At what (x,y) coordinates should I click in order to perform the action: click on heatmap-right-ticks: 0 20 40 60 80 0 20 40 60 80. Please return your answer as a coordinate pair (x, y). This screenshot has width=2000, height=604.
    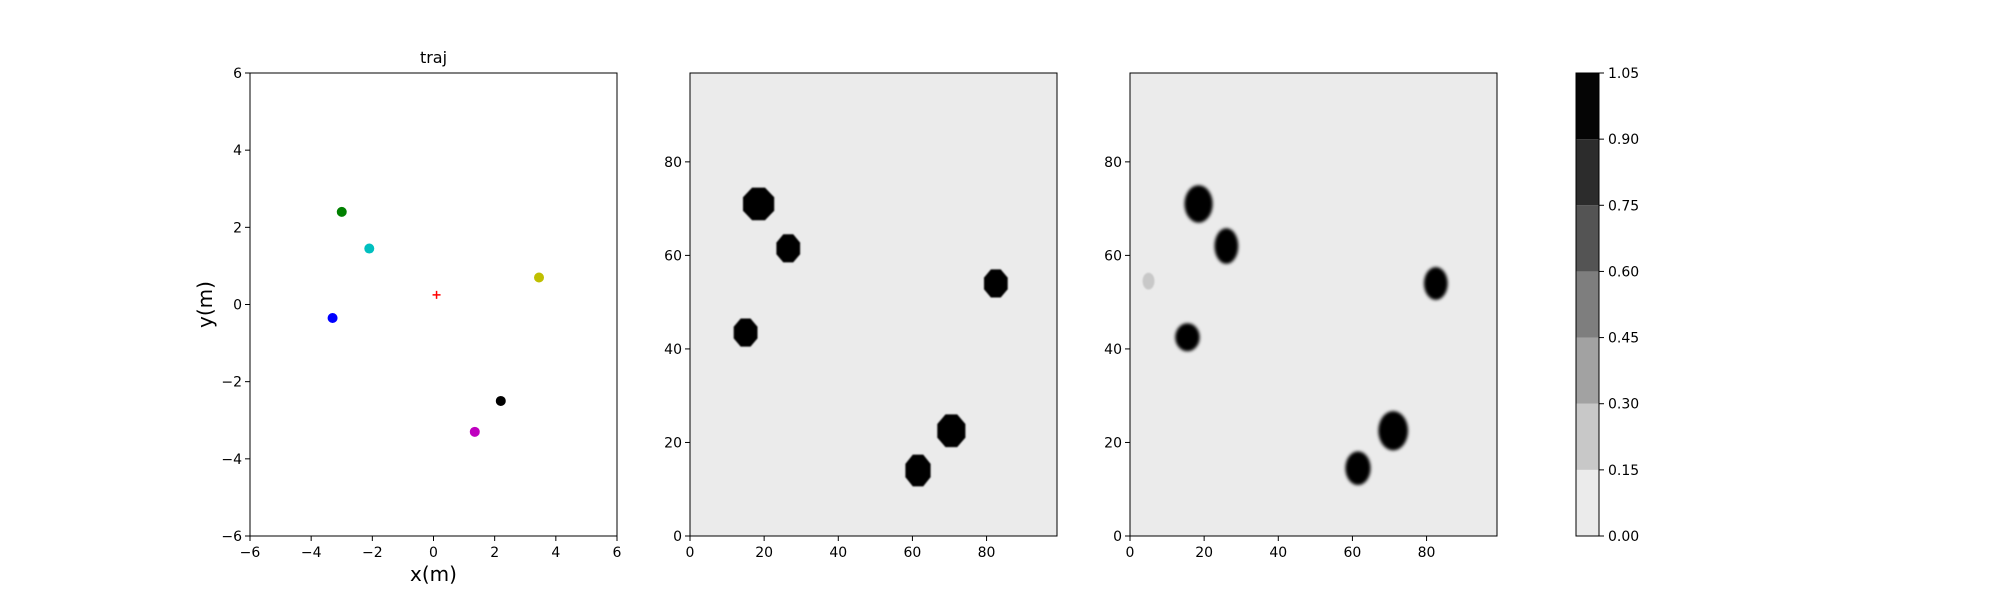
    Looking at the image, I should click on (1269, 358).